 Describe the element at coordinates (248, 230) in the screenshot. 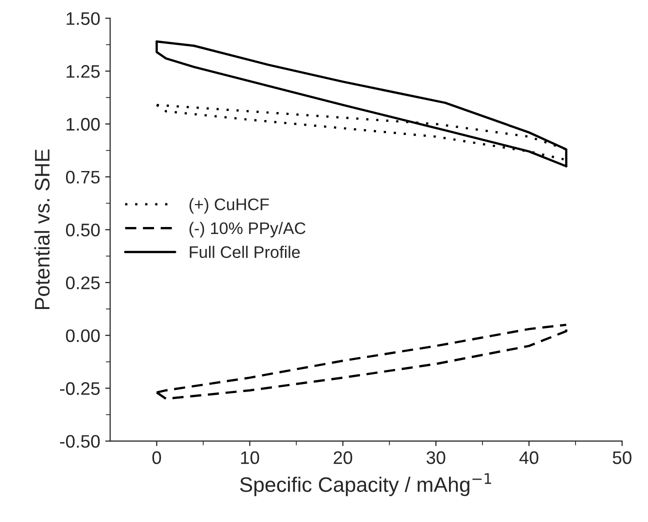

I see `legend-label: (-) 10% PPy/AC` at that location.